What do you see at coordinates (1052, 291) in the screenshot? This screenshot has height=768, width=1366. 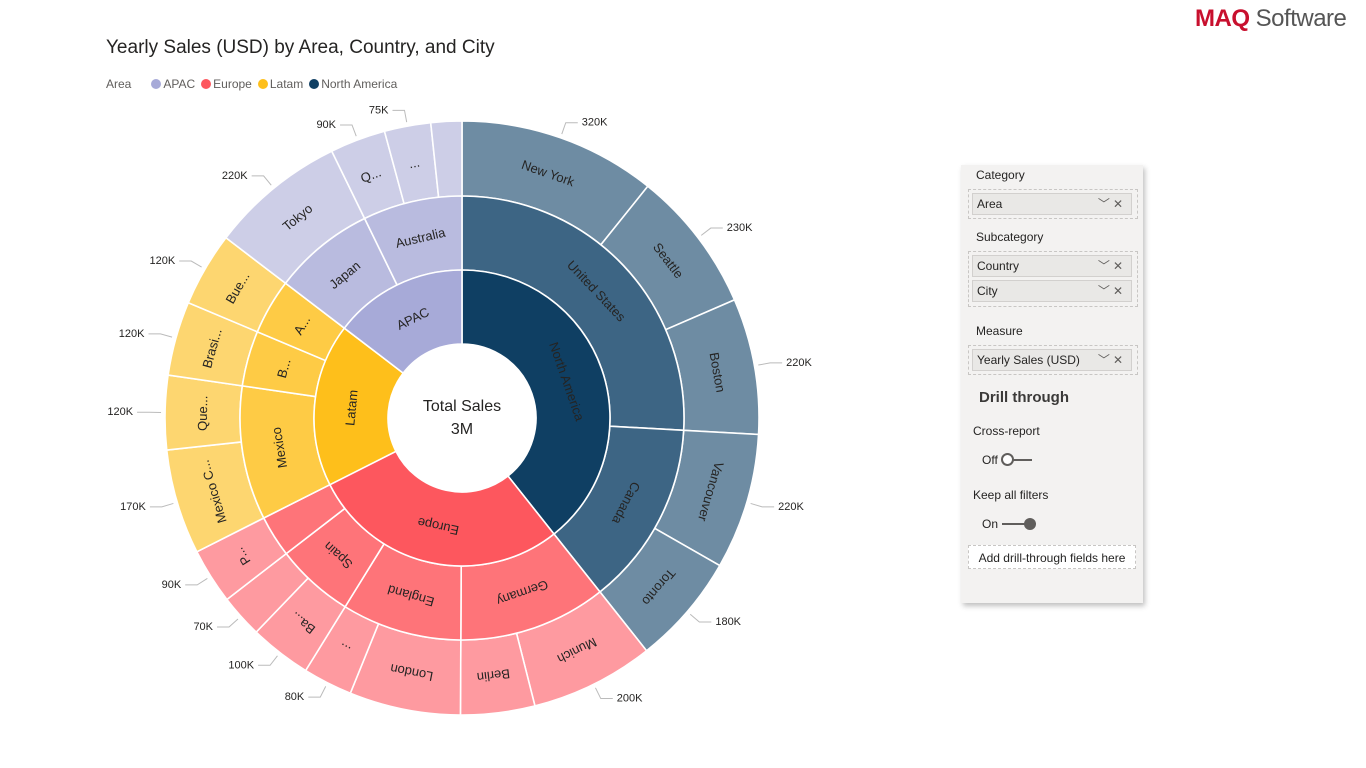 I see `field-pill-city: City ﹀✕` at bounding box center [1052, 291].